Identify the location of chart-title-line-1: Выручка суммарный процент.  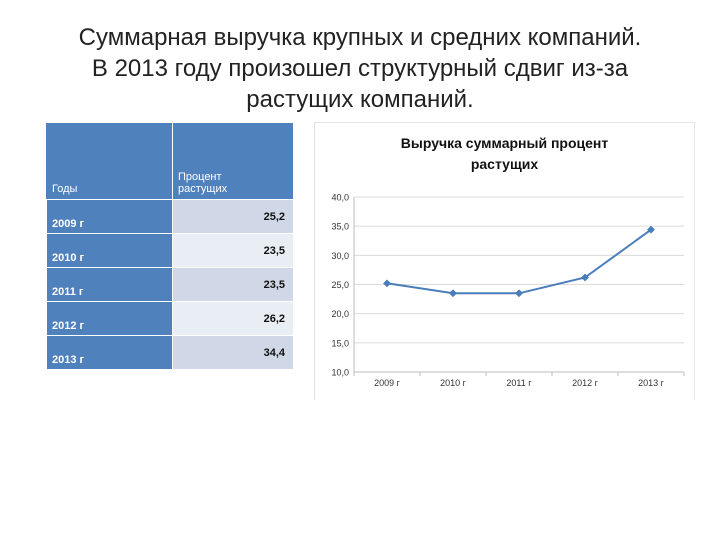
(504, 143).